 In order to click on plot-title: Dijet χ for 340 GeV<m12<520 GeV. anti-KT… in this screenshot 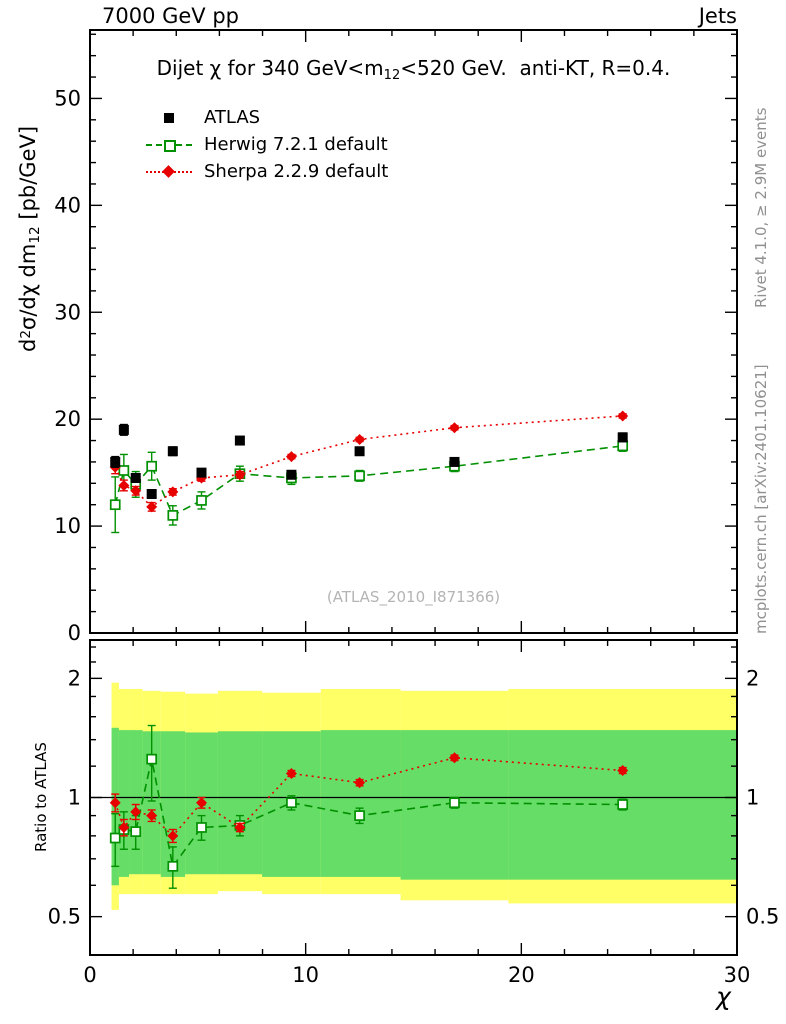, I will do `click(413, 69)`.